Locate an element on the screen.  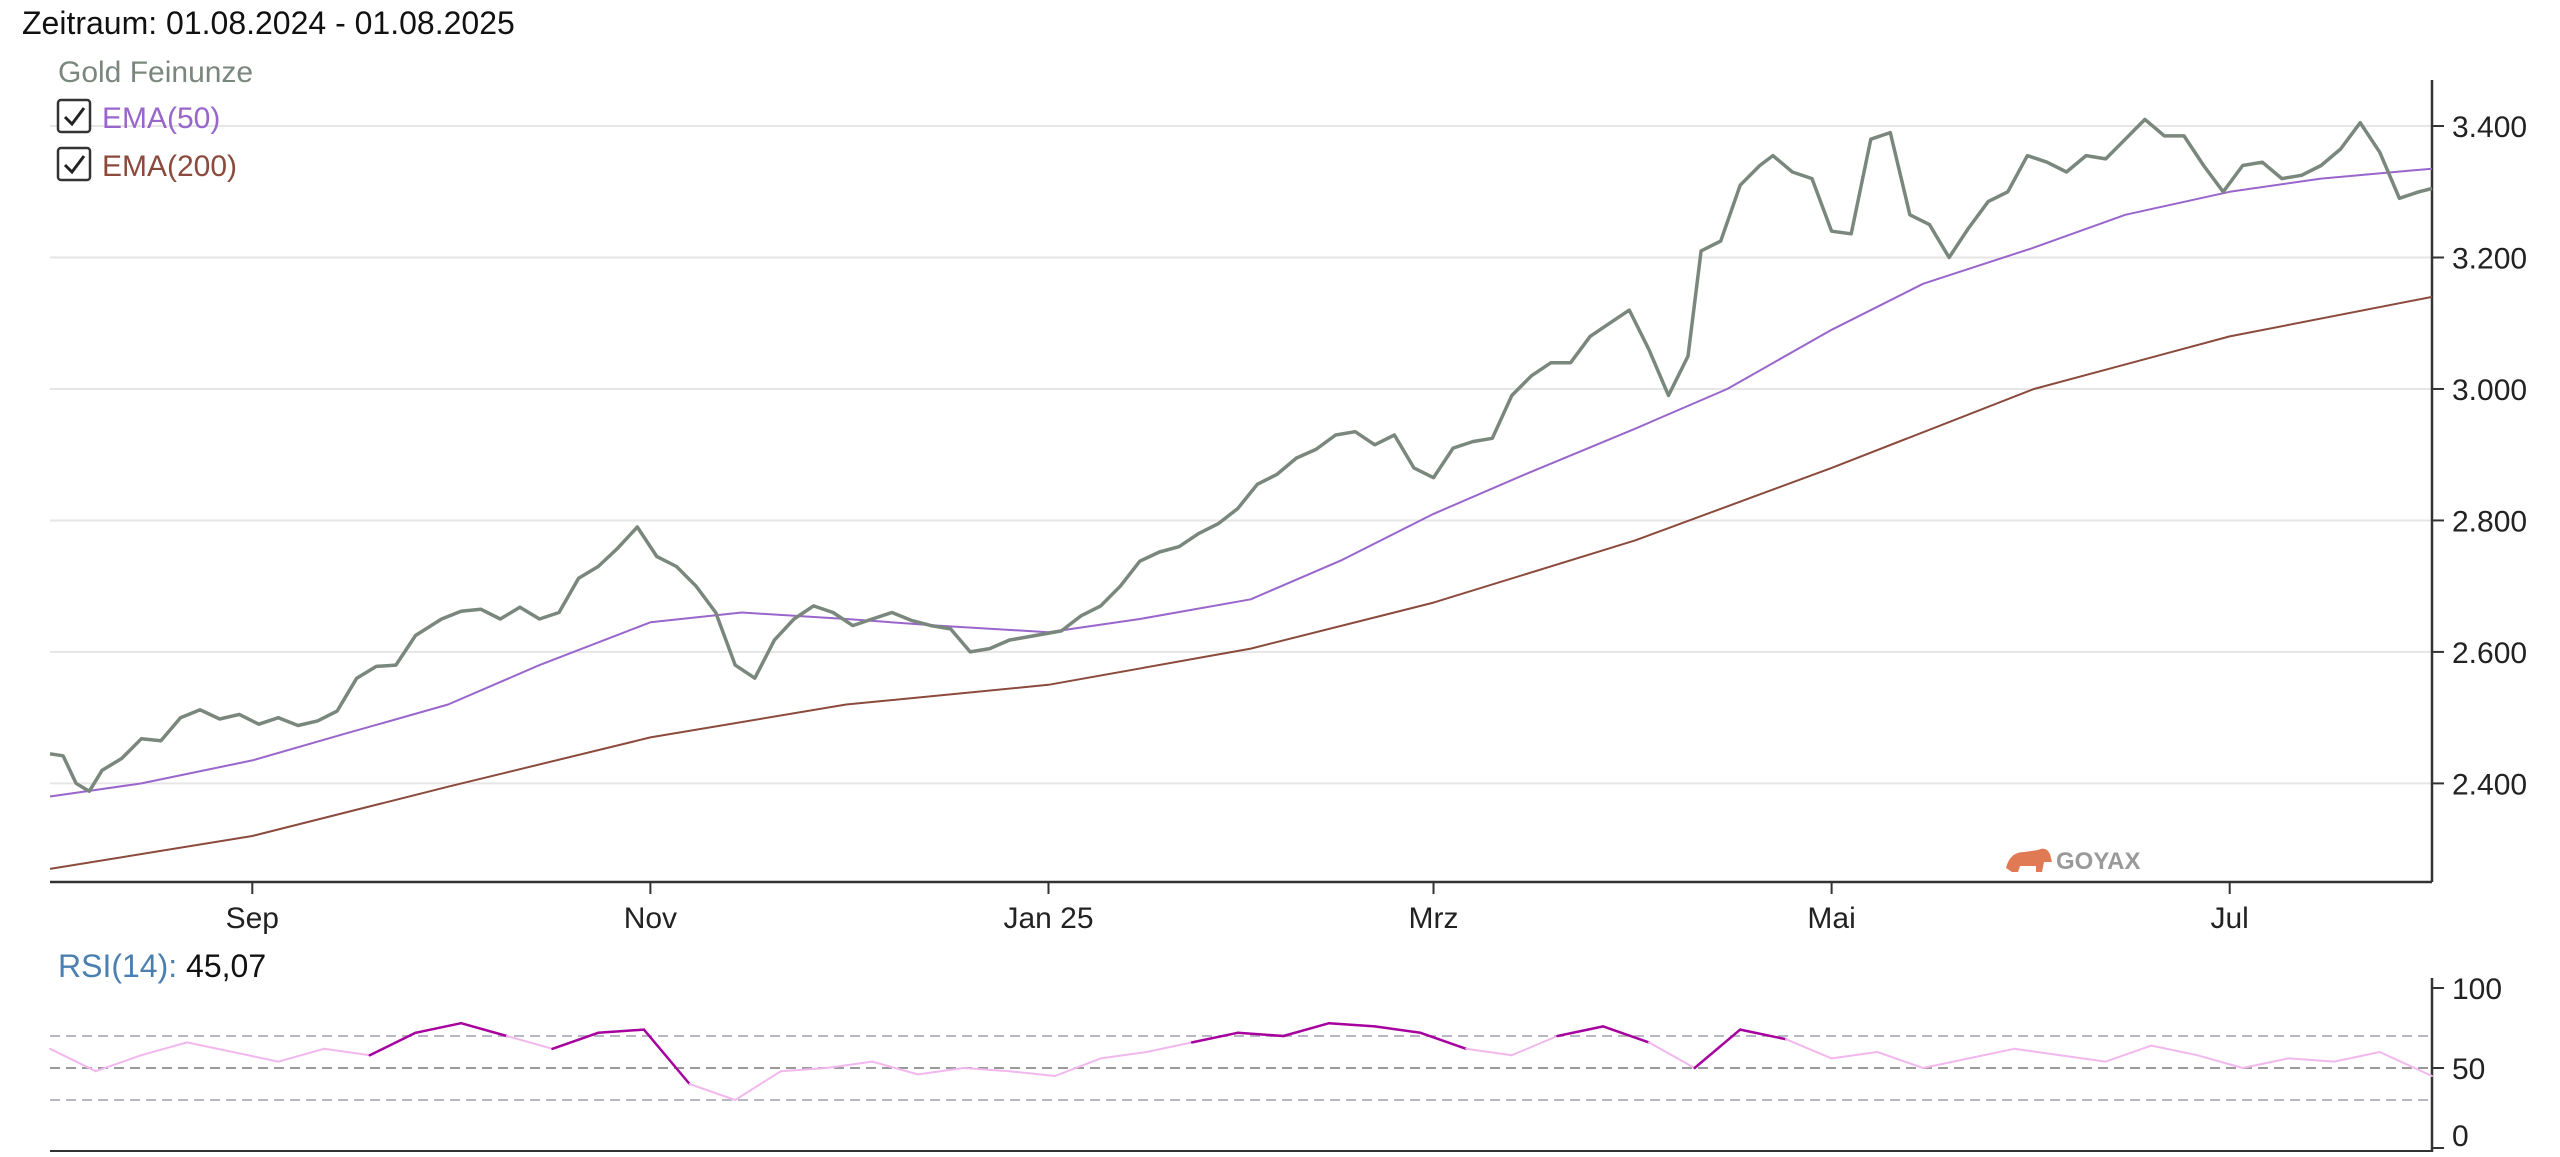
main-y-tick-label-5: 3.400 is located at coordinates (2489, 127).